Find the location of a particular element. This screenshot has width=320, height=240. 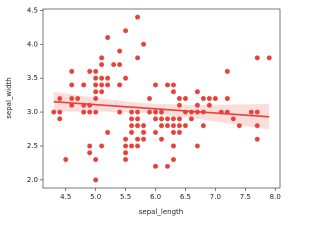

x-tick-label: 4.5 is located at coordinates (65, 197).